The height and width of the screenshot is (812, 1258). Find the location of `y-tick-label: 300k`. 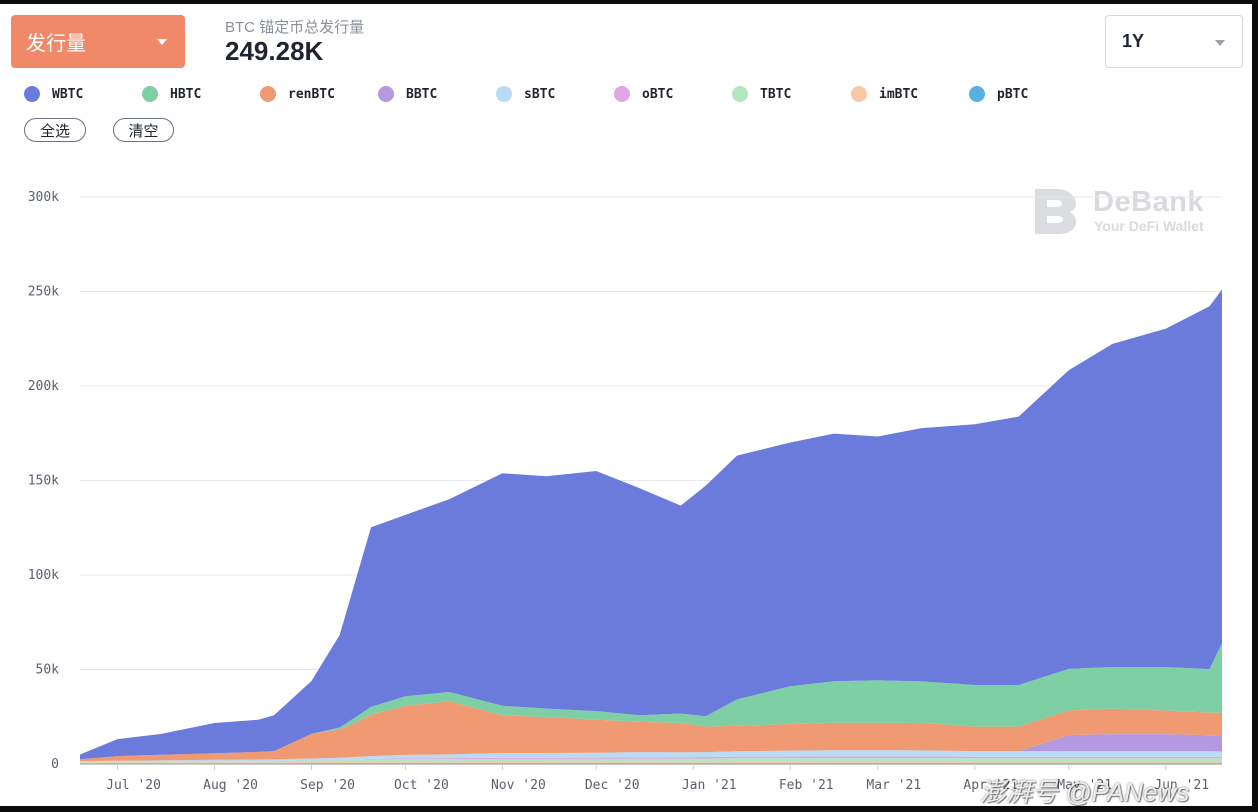

y-tick-label: 300k is located at coordinates (43, 197).